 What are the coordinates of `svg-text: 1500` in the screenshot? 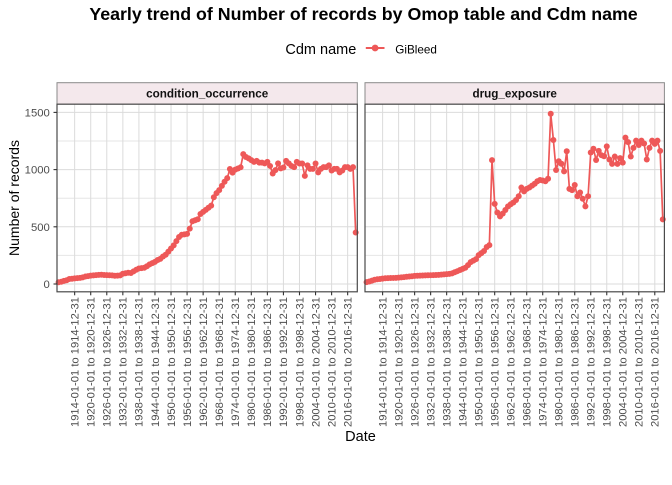 It's located at (37, 113).